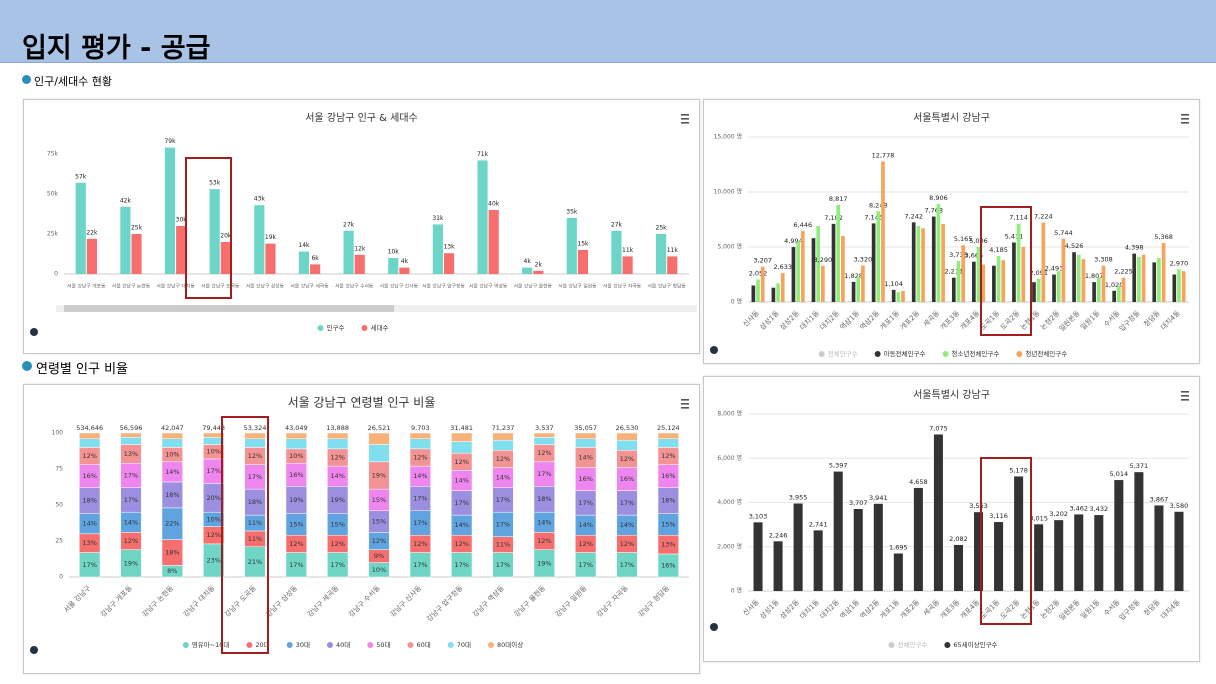  I want to click on x-tick-label: 압구정동, so click(1129, 609).